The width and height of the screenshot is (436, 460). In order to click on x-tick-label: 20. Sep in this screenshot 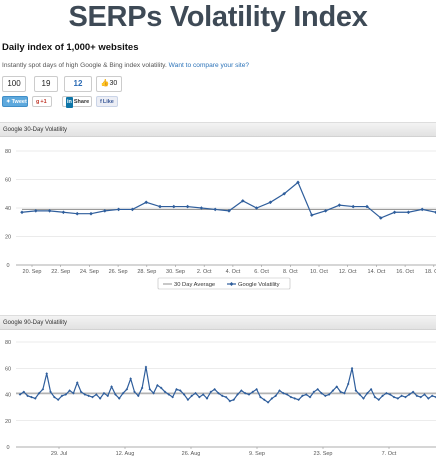, I will do `click(32, 272)`.